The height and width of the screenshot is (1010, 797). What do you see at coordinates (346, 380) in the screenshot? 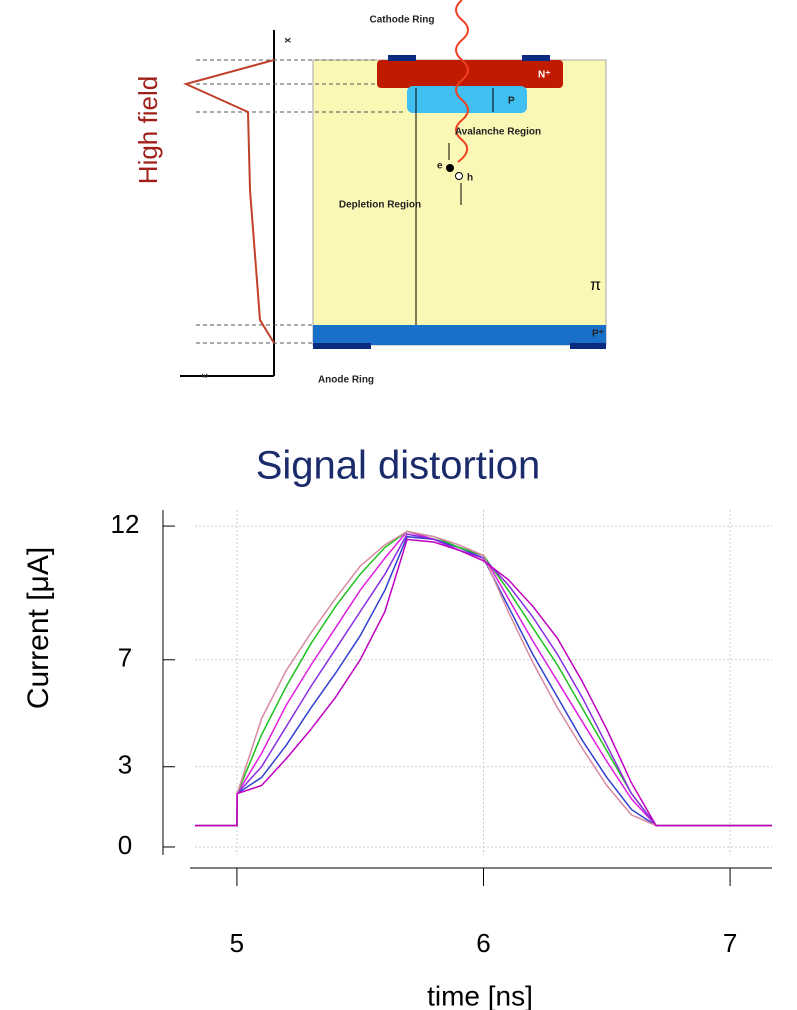
I see `label: Anode Ring` at bounding box center [346, 380].